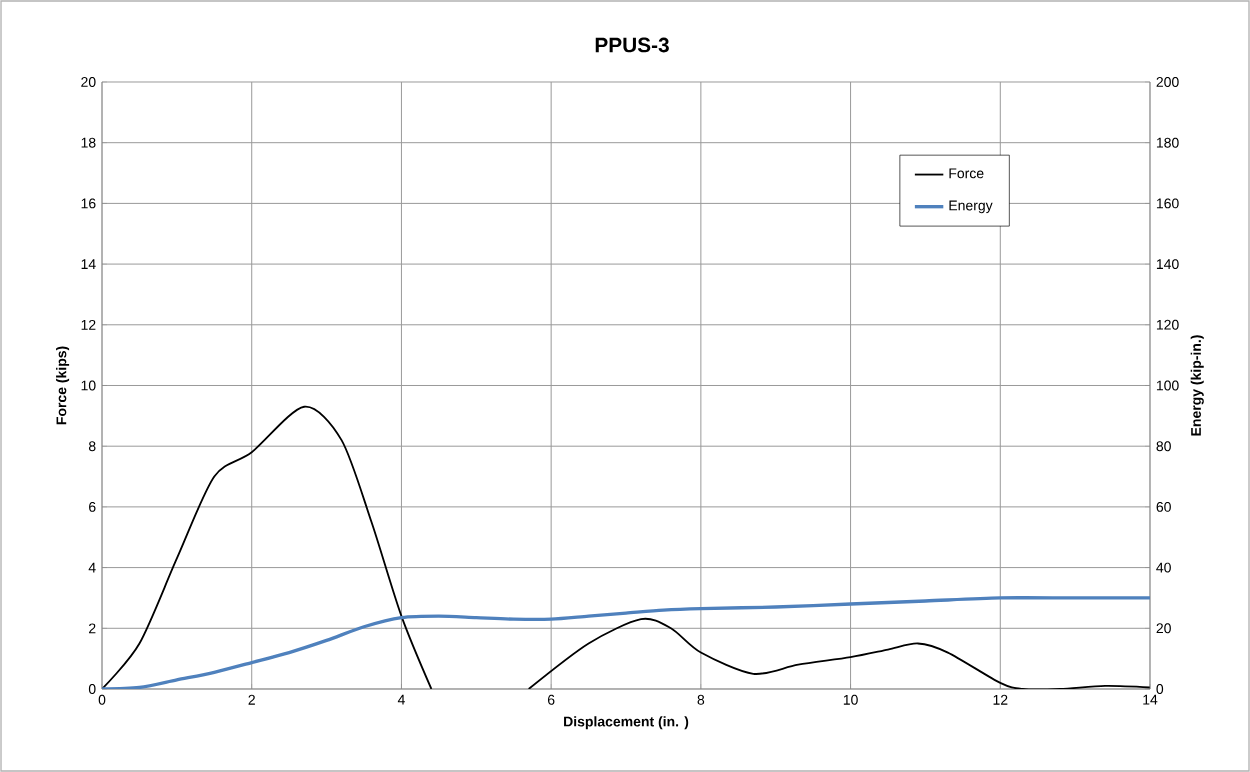 The image size is (1250, 772). I want to click on y2-tick-label: 140, so click(1167, 264).